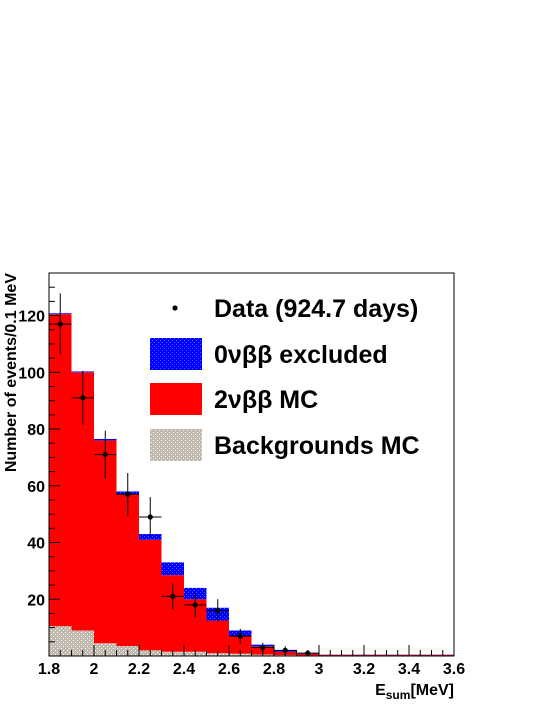 The image size is (545, 705). Describe the element at coordinates (139, 669) in the screenshot. I see `x-tick-label: 2.2` at that location.